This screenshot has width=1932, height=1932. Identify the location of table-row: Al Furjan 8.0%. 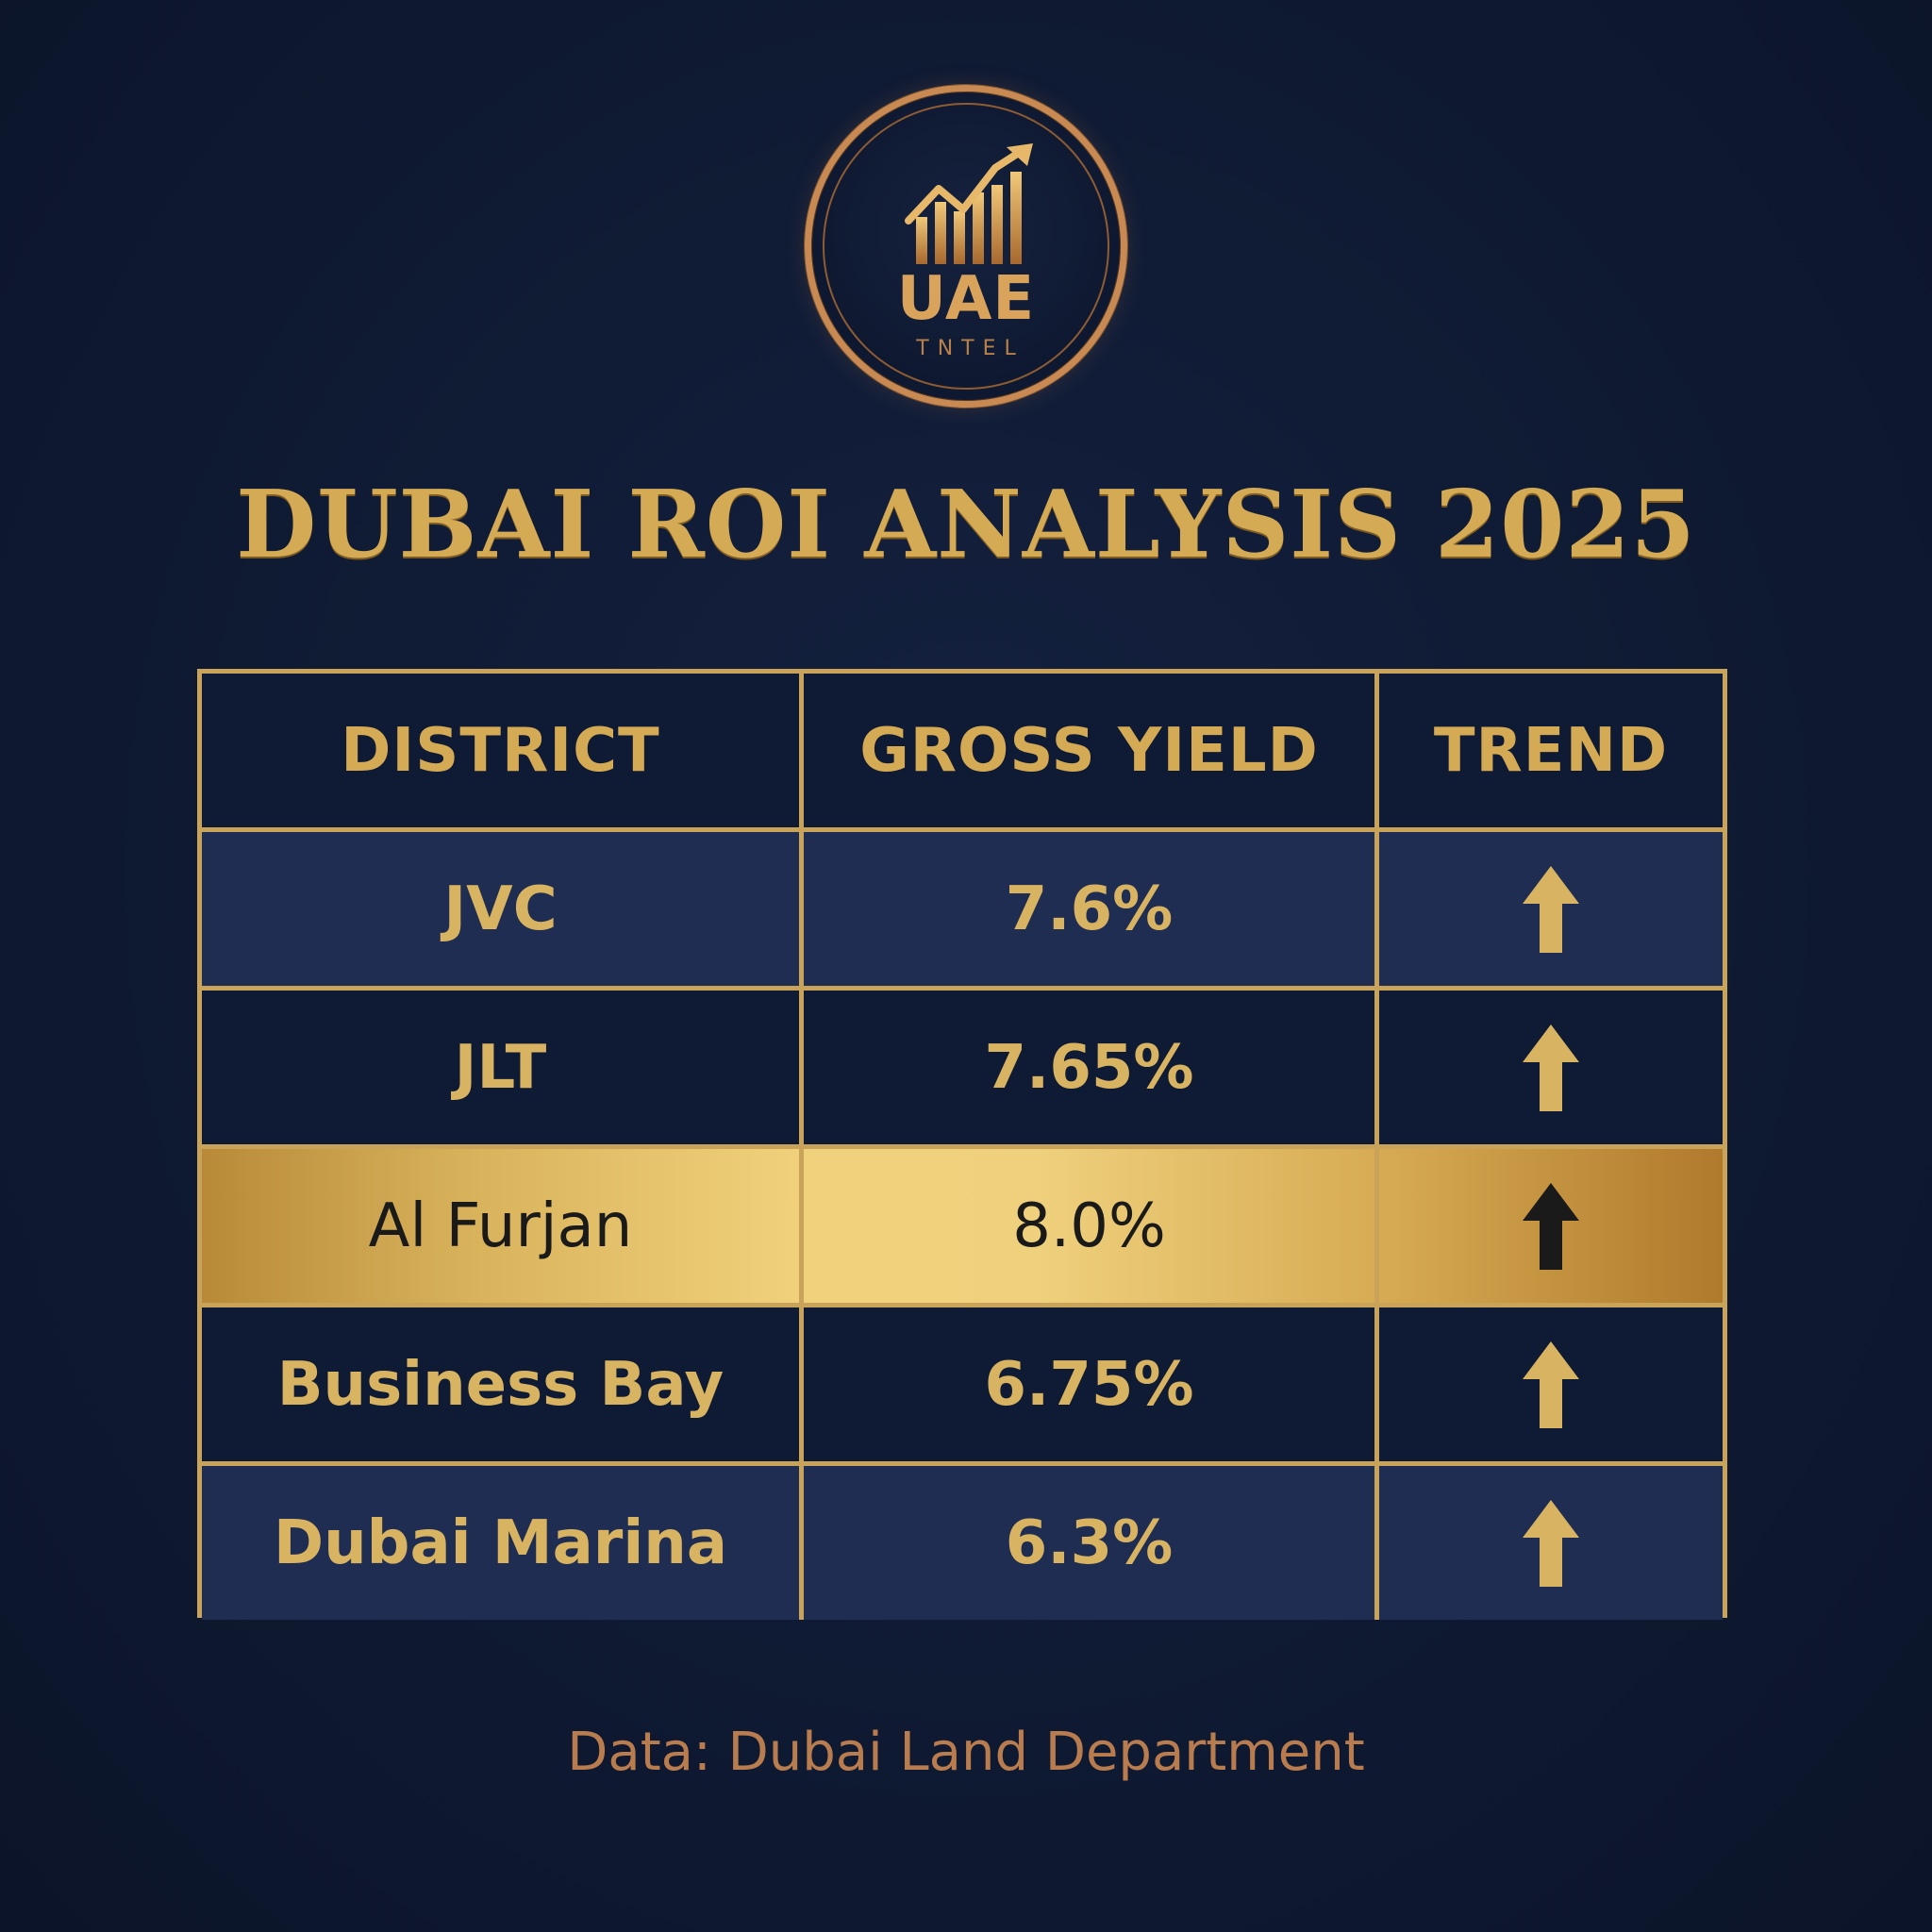
(963, 1226).